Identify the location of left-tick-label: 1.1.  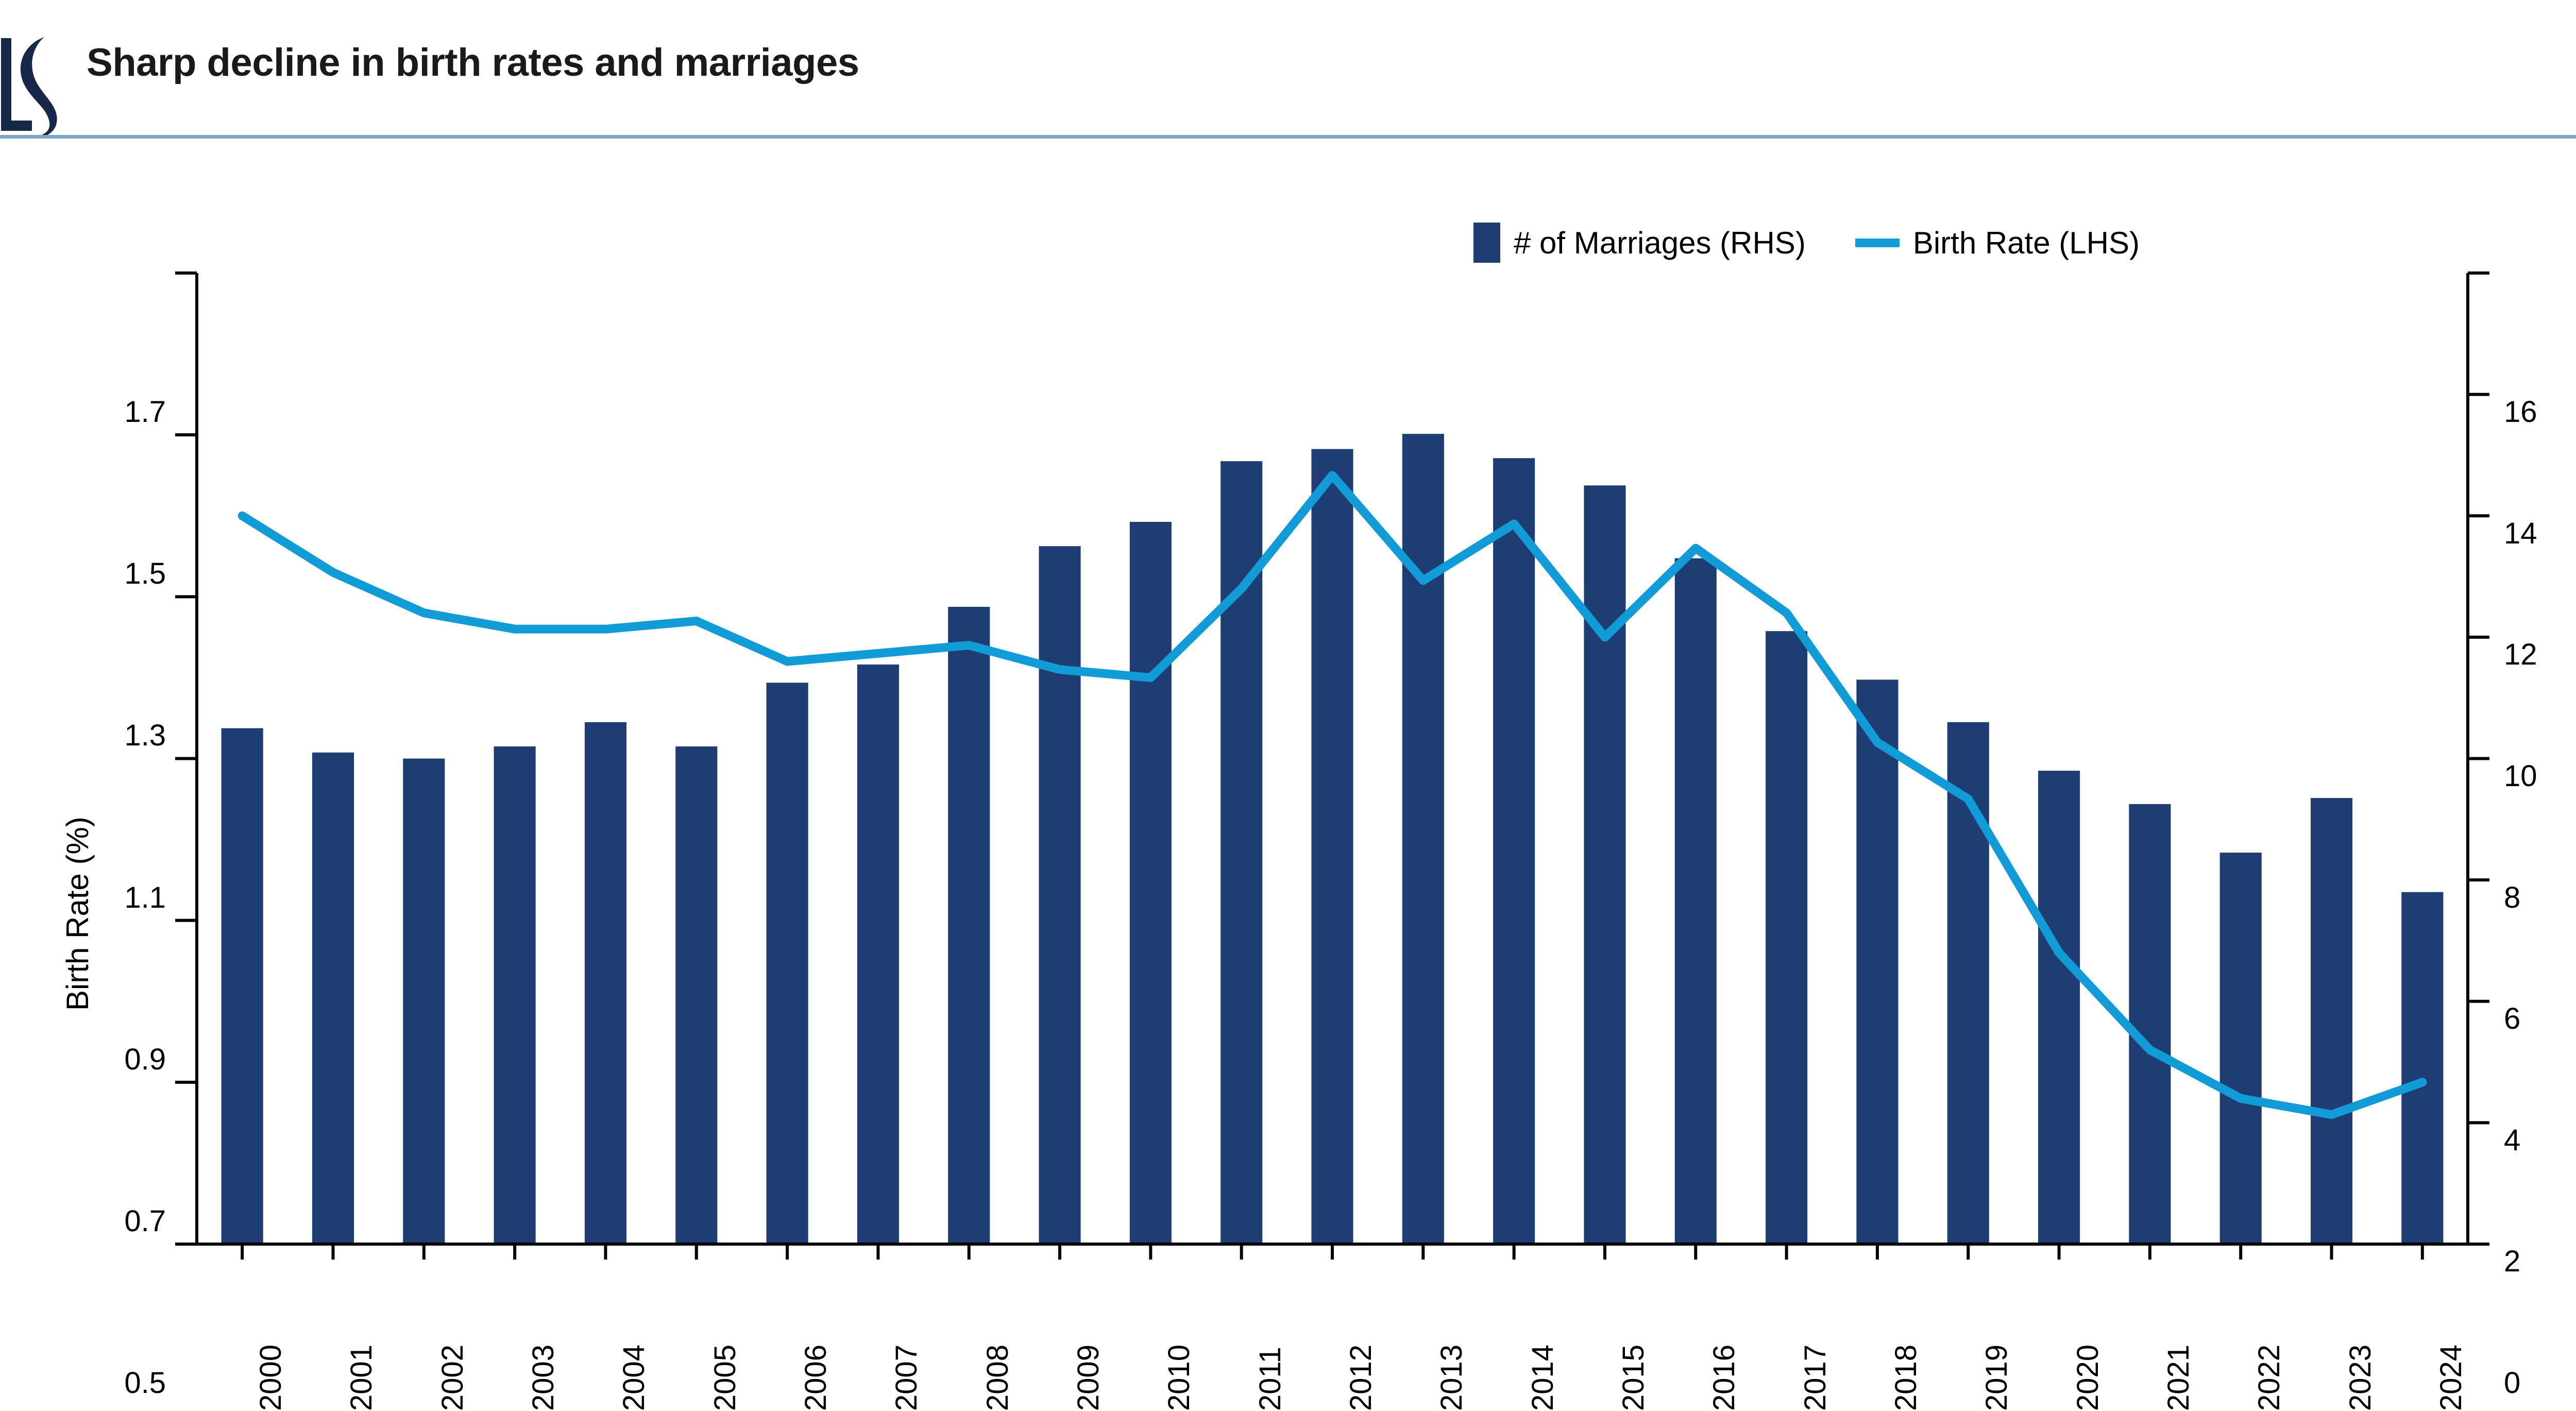
(145, 897).